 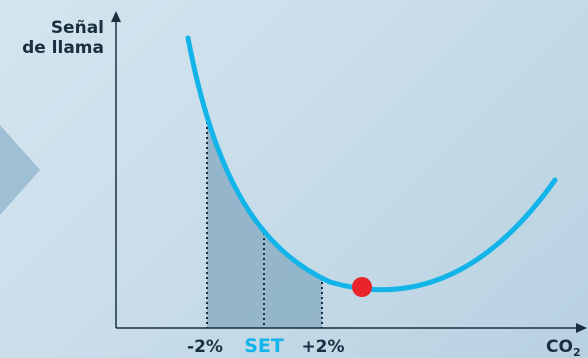 What do you see at coordinates (77, 28) in the screenshot?
I see `y-axis-label-line-1: Señal` at bounding box center [77, 28].